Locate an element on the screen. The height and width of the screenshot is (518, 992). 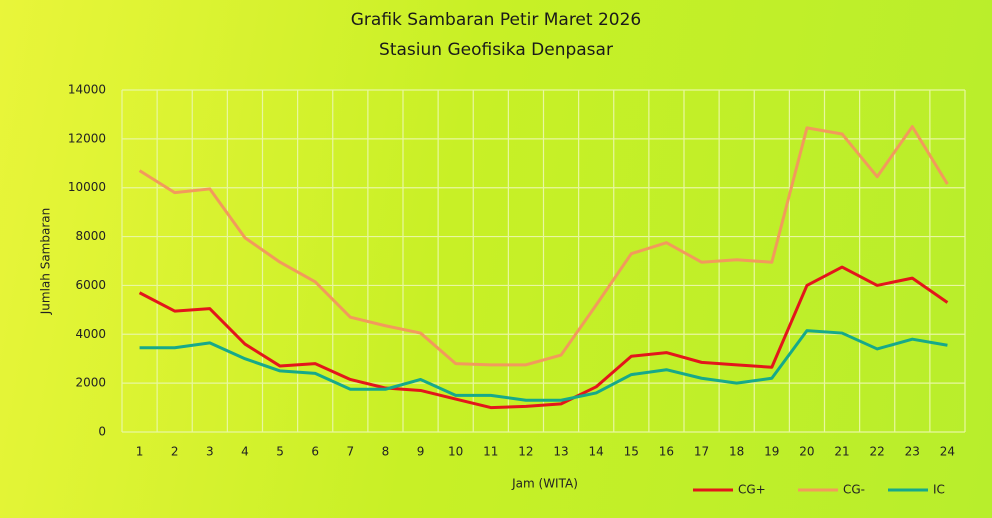
x-tick-label: 9 is located at coordinates (421, 452).